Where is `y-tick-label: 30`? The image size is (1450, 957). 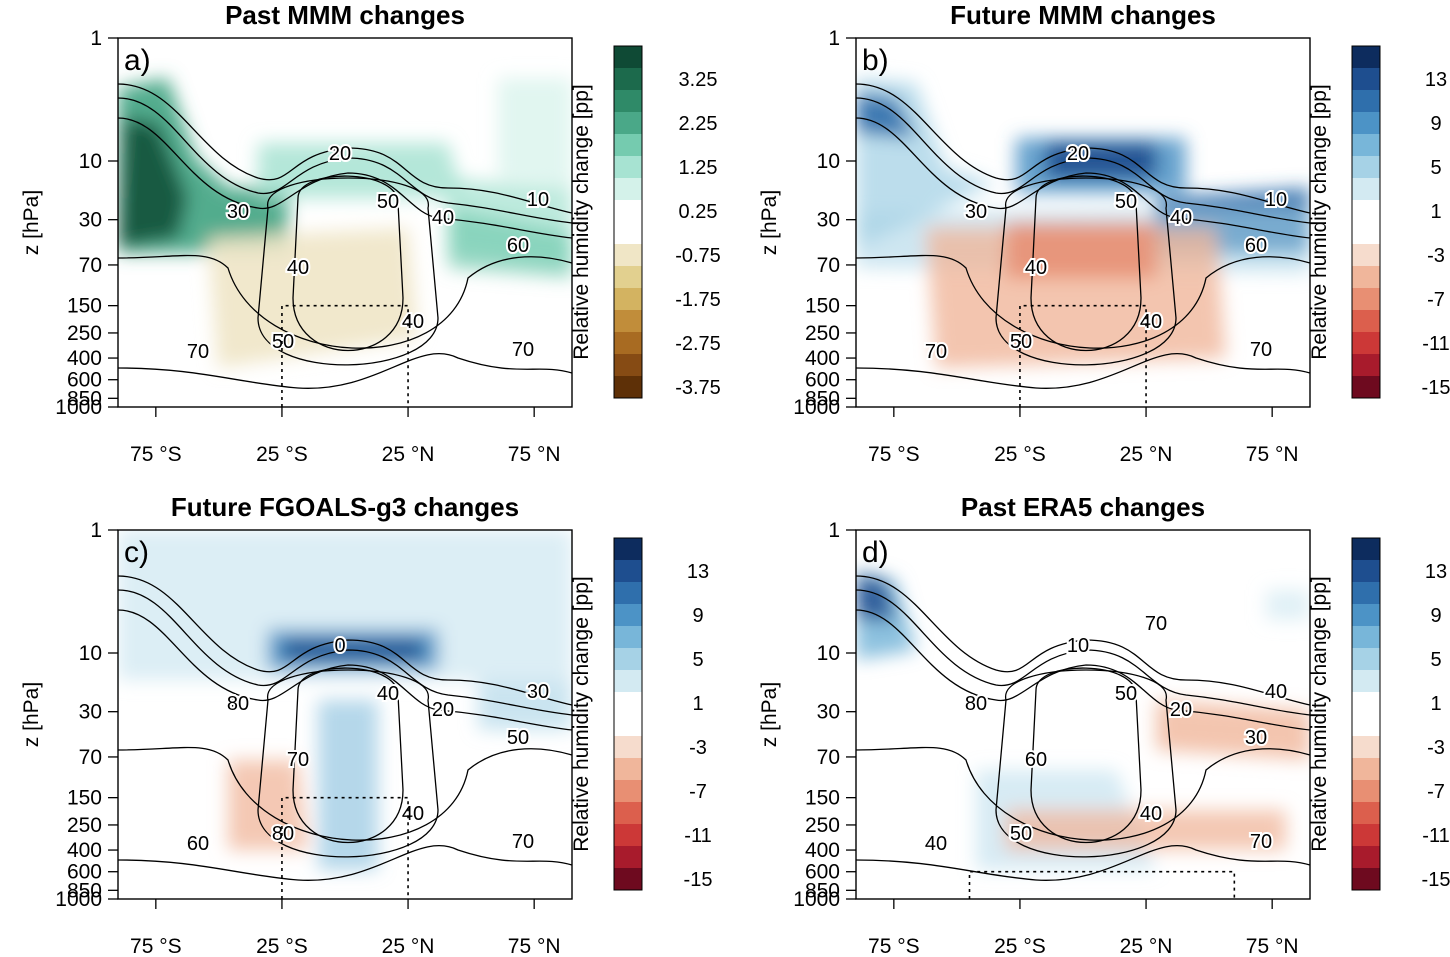 y-tick-label: 30 is located at coordinates (828, 712).